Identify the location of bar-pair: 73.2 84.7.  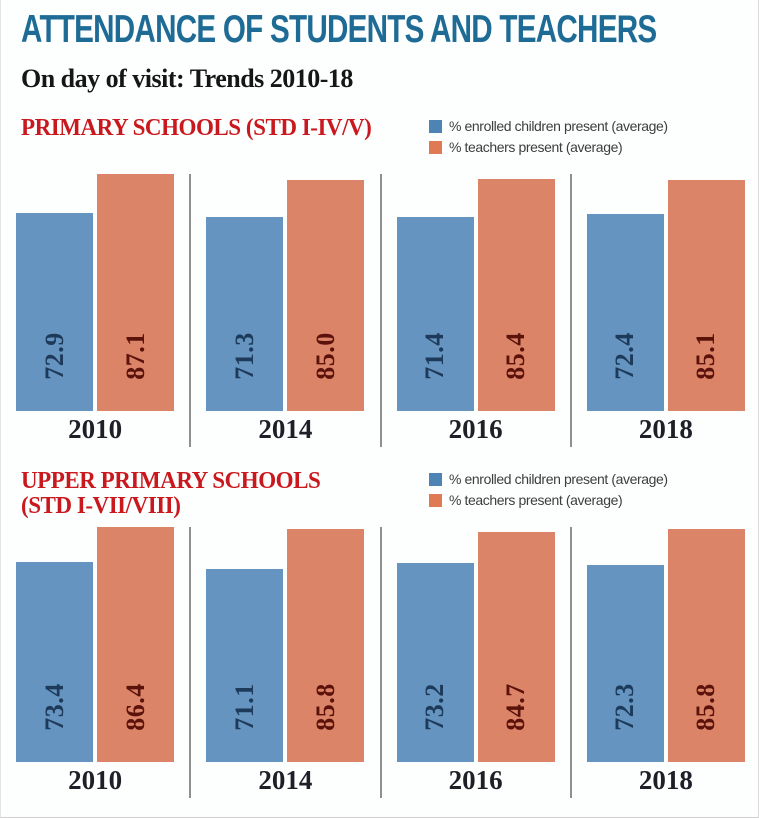
(475, 647).